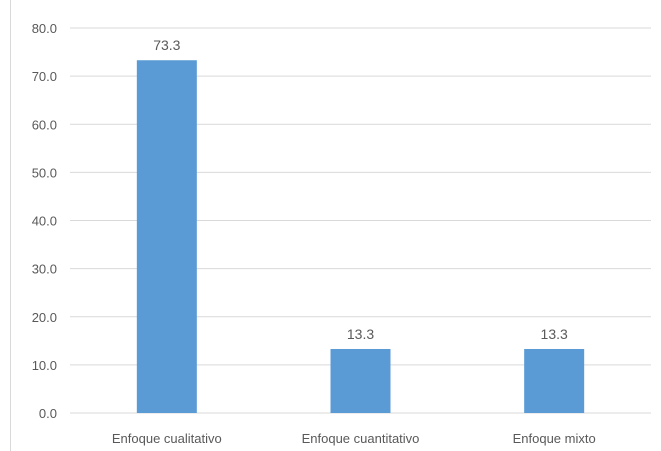 This screenshot has height=451, width=661. I want to click on y-tick-label: 20.0, so click(44, 317).